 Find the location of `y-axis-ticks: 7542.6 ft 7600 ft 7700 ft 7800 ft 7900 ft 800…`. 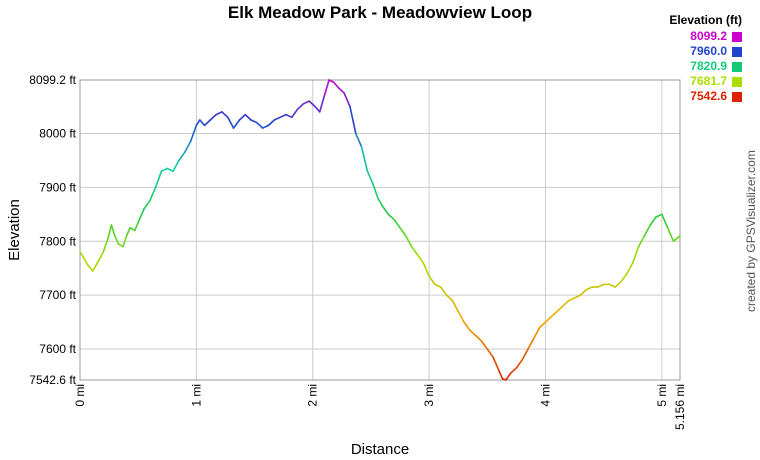

y-axis-ticks: 7542.6 ft 7600 ft 7700 ft 7800 ft 7900 ft 800… is located at coordinates (52, 230).